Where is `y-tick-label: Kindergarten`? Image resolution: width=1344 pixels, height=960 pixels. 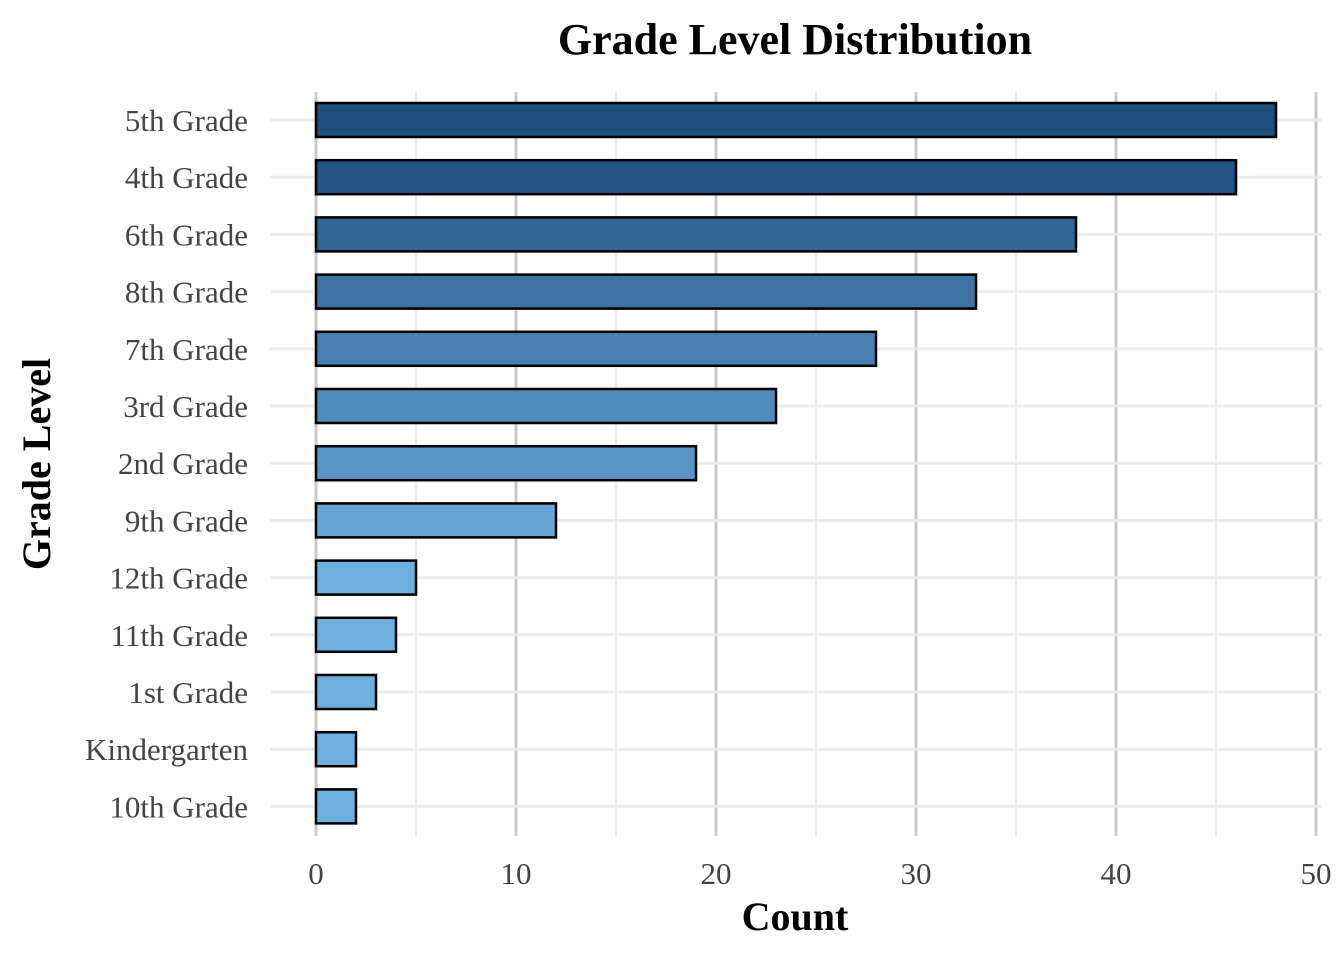
y-tick-label: Kindergarten is located at coordinates (166, 749).